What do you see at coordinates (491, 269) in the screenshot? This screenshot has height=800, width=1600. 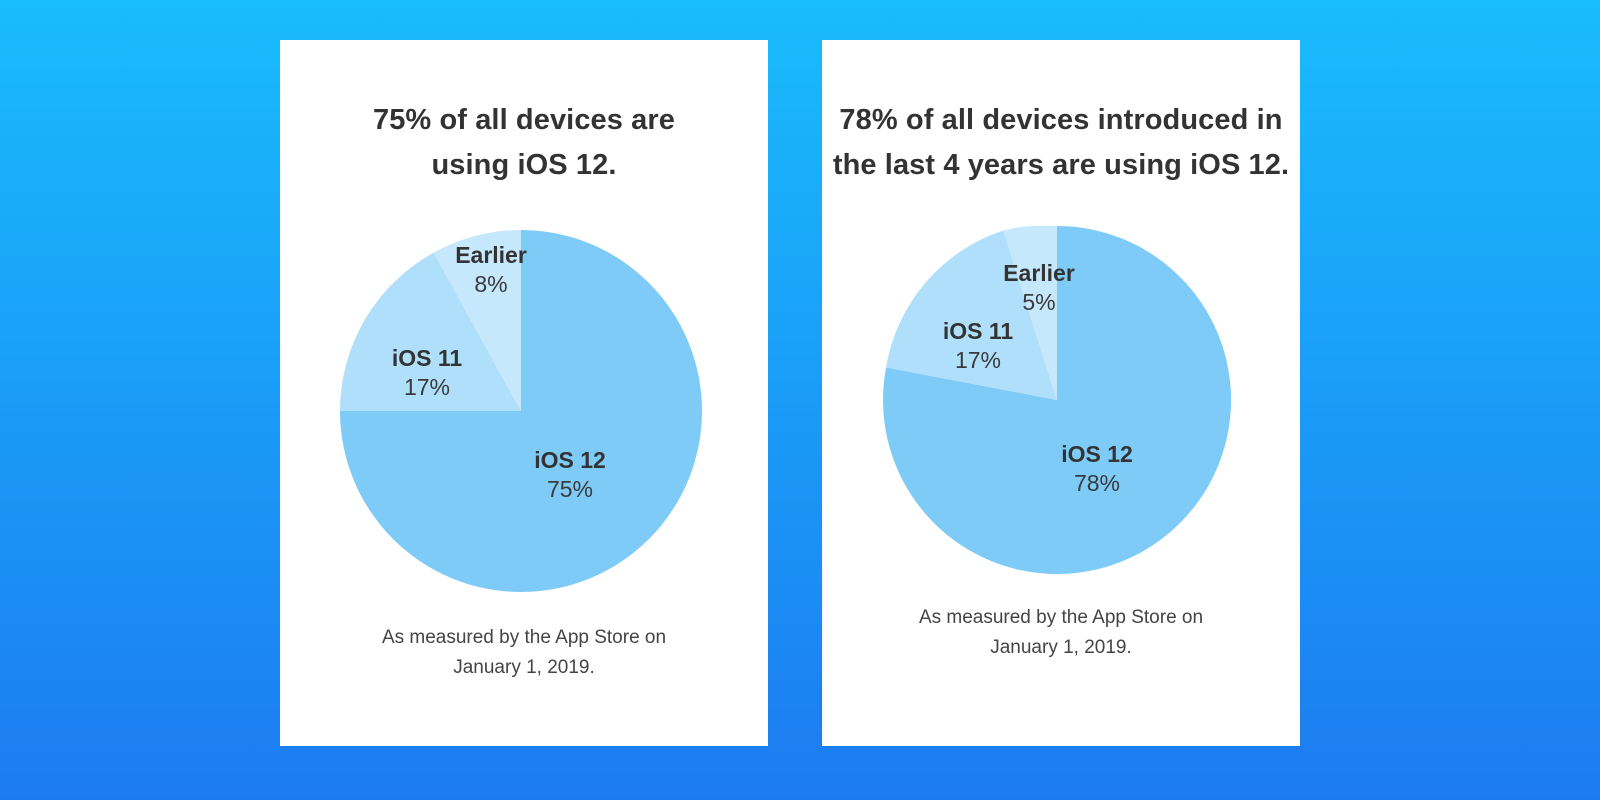 I see `label-earlier: Earlier 8%` at bounding box center [491, 269].